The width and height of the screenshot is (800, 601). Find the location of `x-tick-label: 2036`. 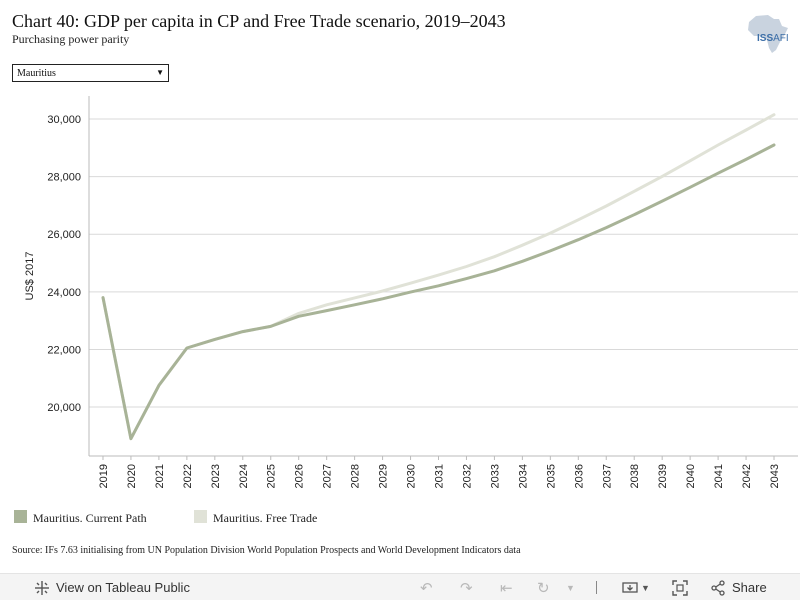

x-tick-label: 2036 is located at coordinates (579, 476).